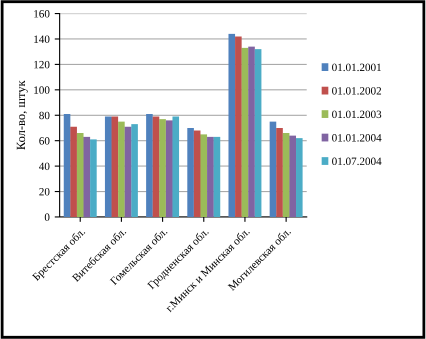  I want to click on y-tick-label: 60, so click(44, 141).